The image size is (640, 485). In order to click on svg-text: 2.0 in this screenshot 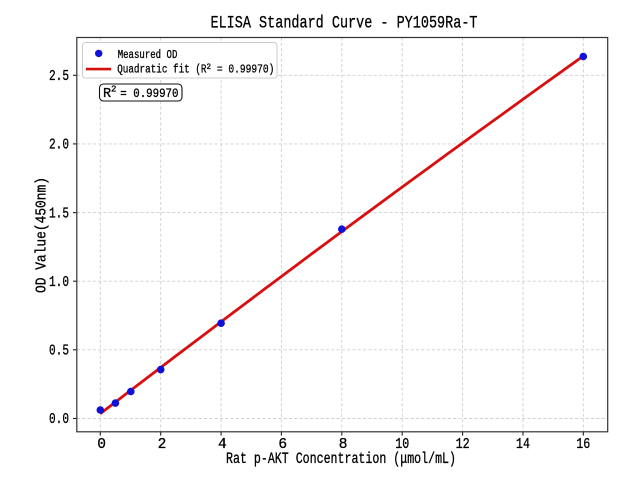, I will do `click(59, 146)`.